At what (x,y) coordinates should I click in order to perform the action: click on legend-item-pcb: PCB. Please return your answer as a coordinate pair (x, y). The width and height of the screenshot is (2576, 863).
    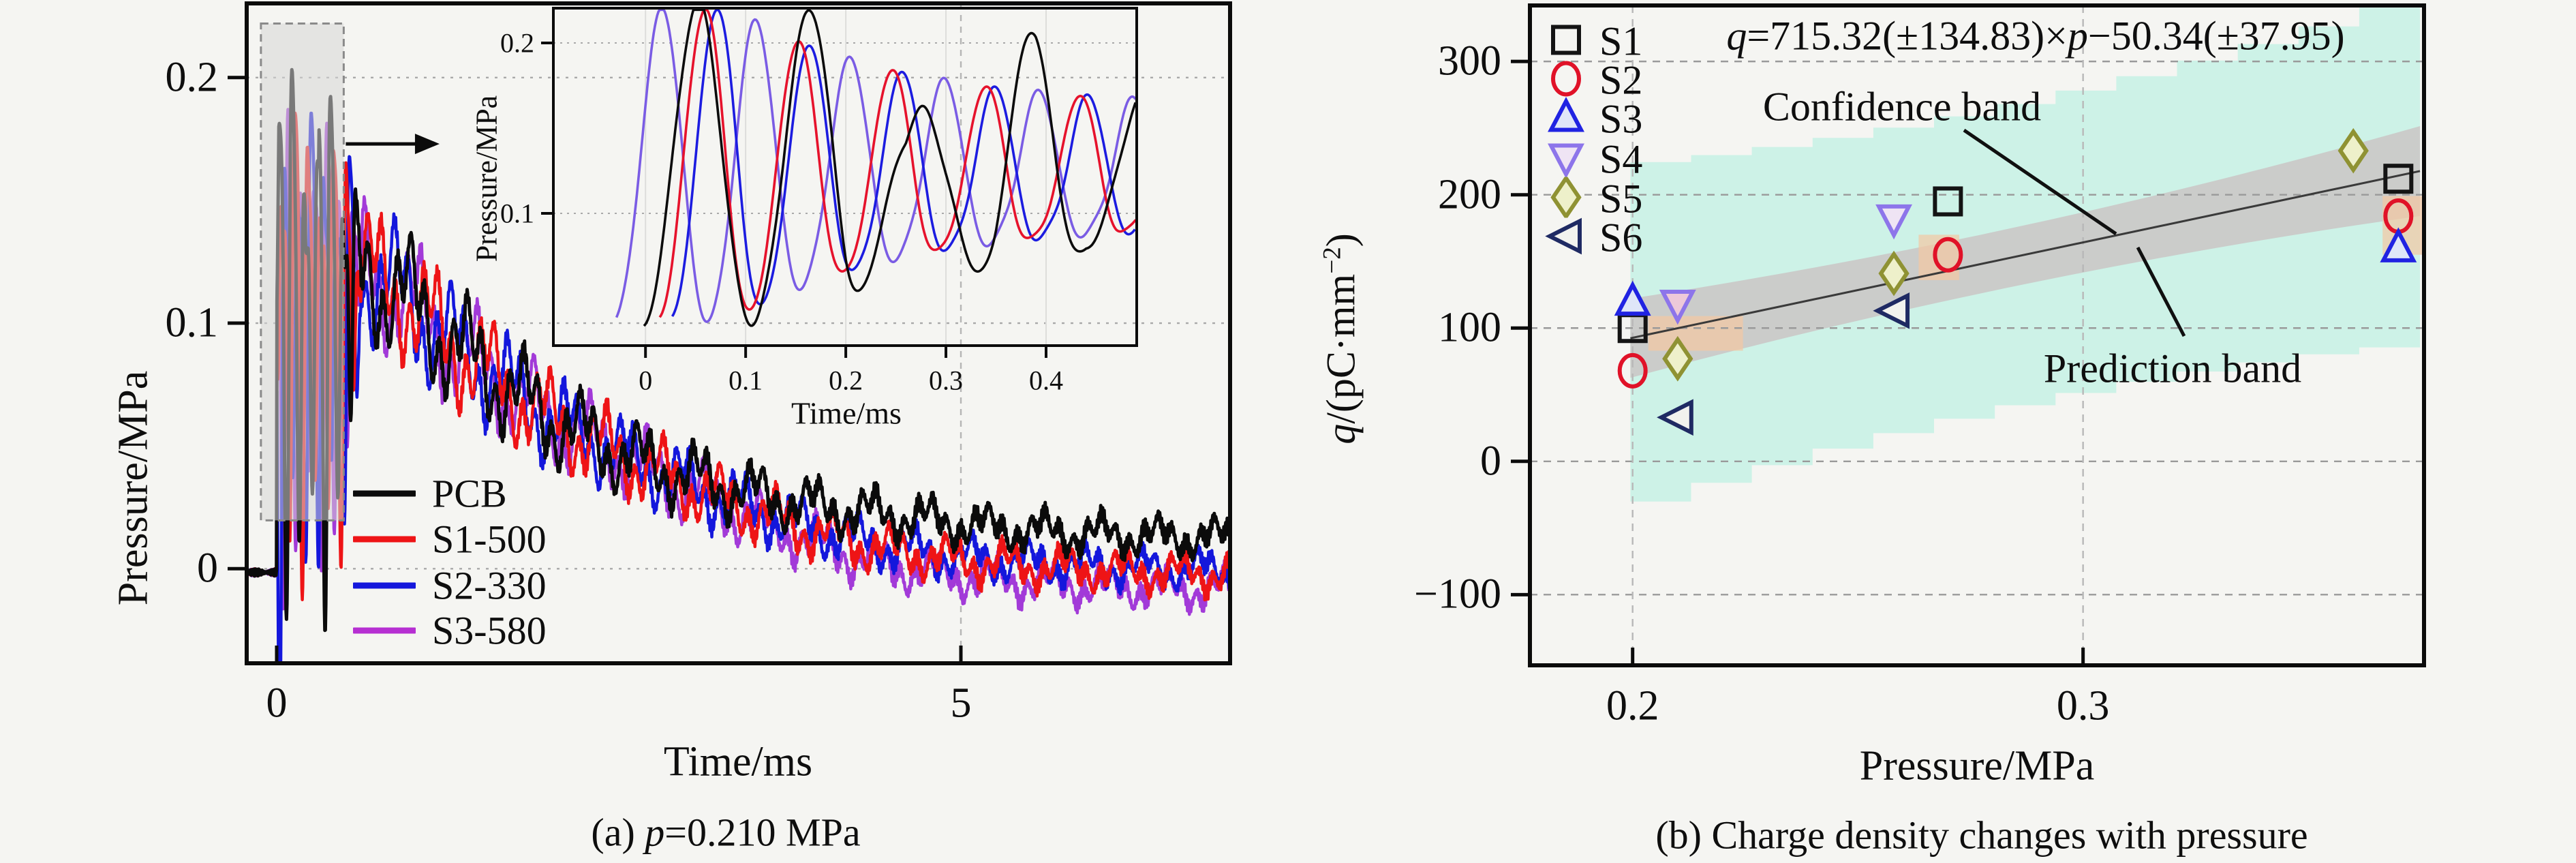
    Looking at the image, I should click on (430, 494).